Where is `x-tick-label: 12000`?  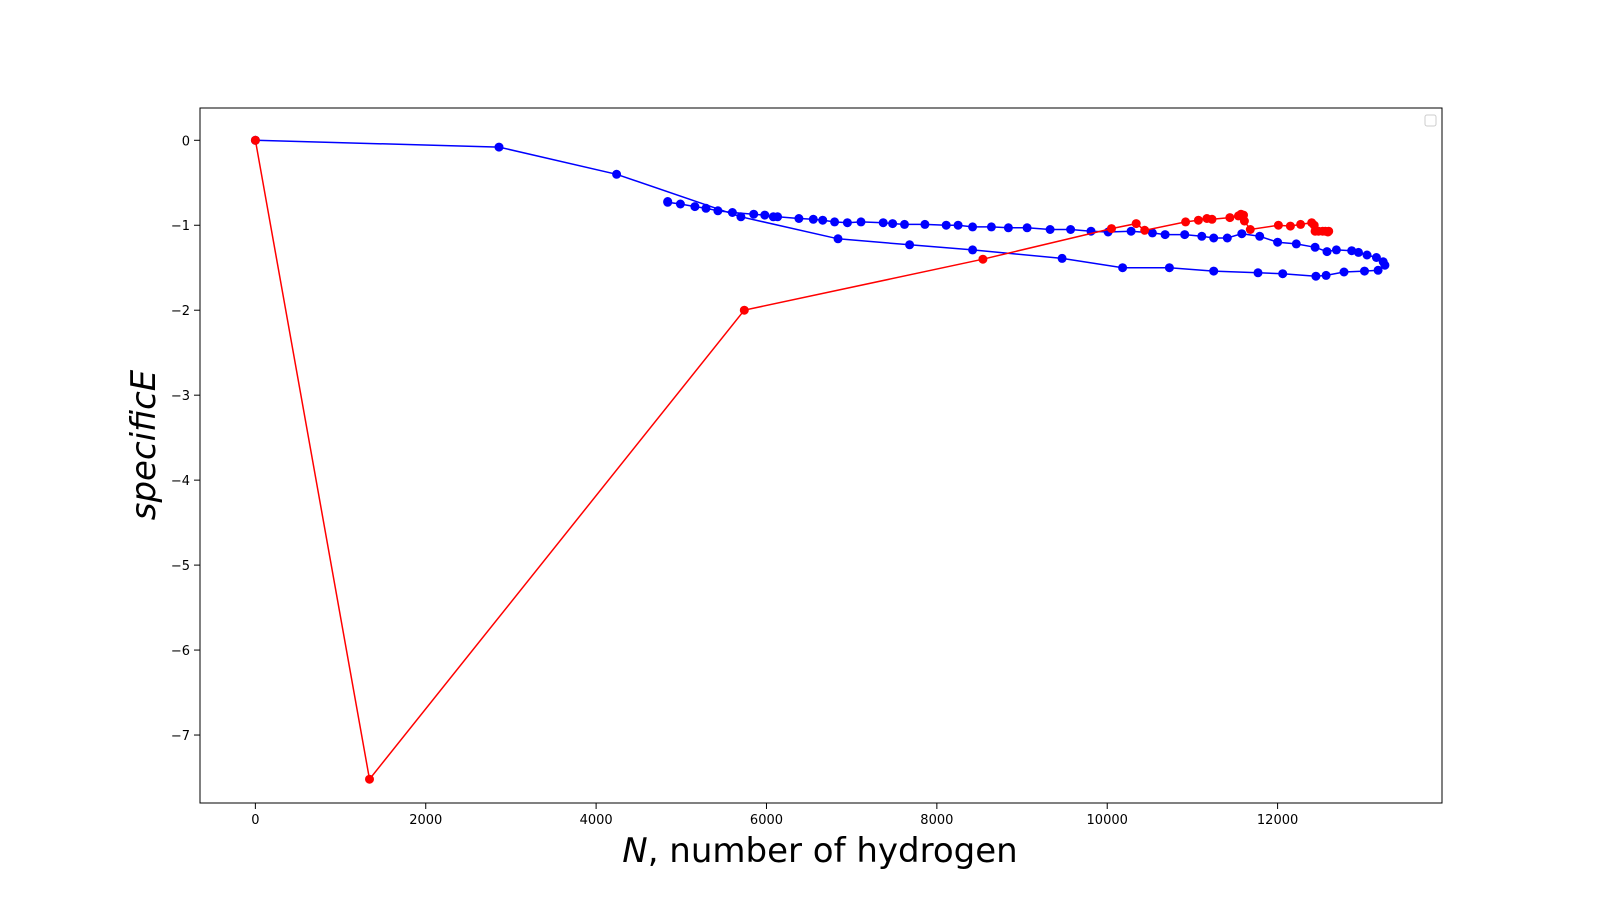 x-tick-label: 12000 is located at coordinates (1277, 820).